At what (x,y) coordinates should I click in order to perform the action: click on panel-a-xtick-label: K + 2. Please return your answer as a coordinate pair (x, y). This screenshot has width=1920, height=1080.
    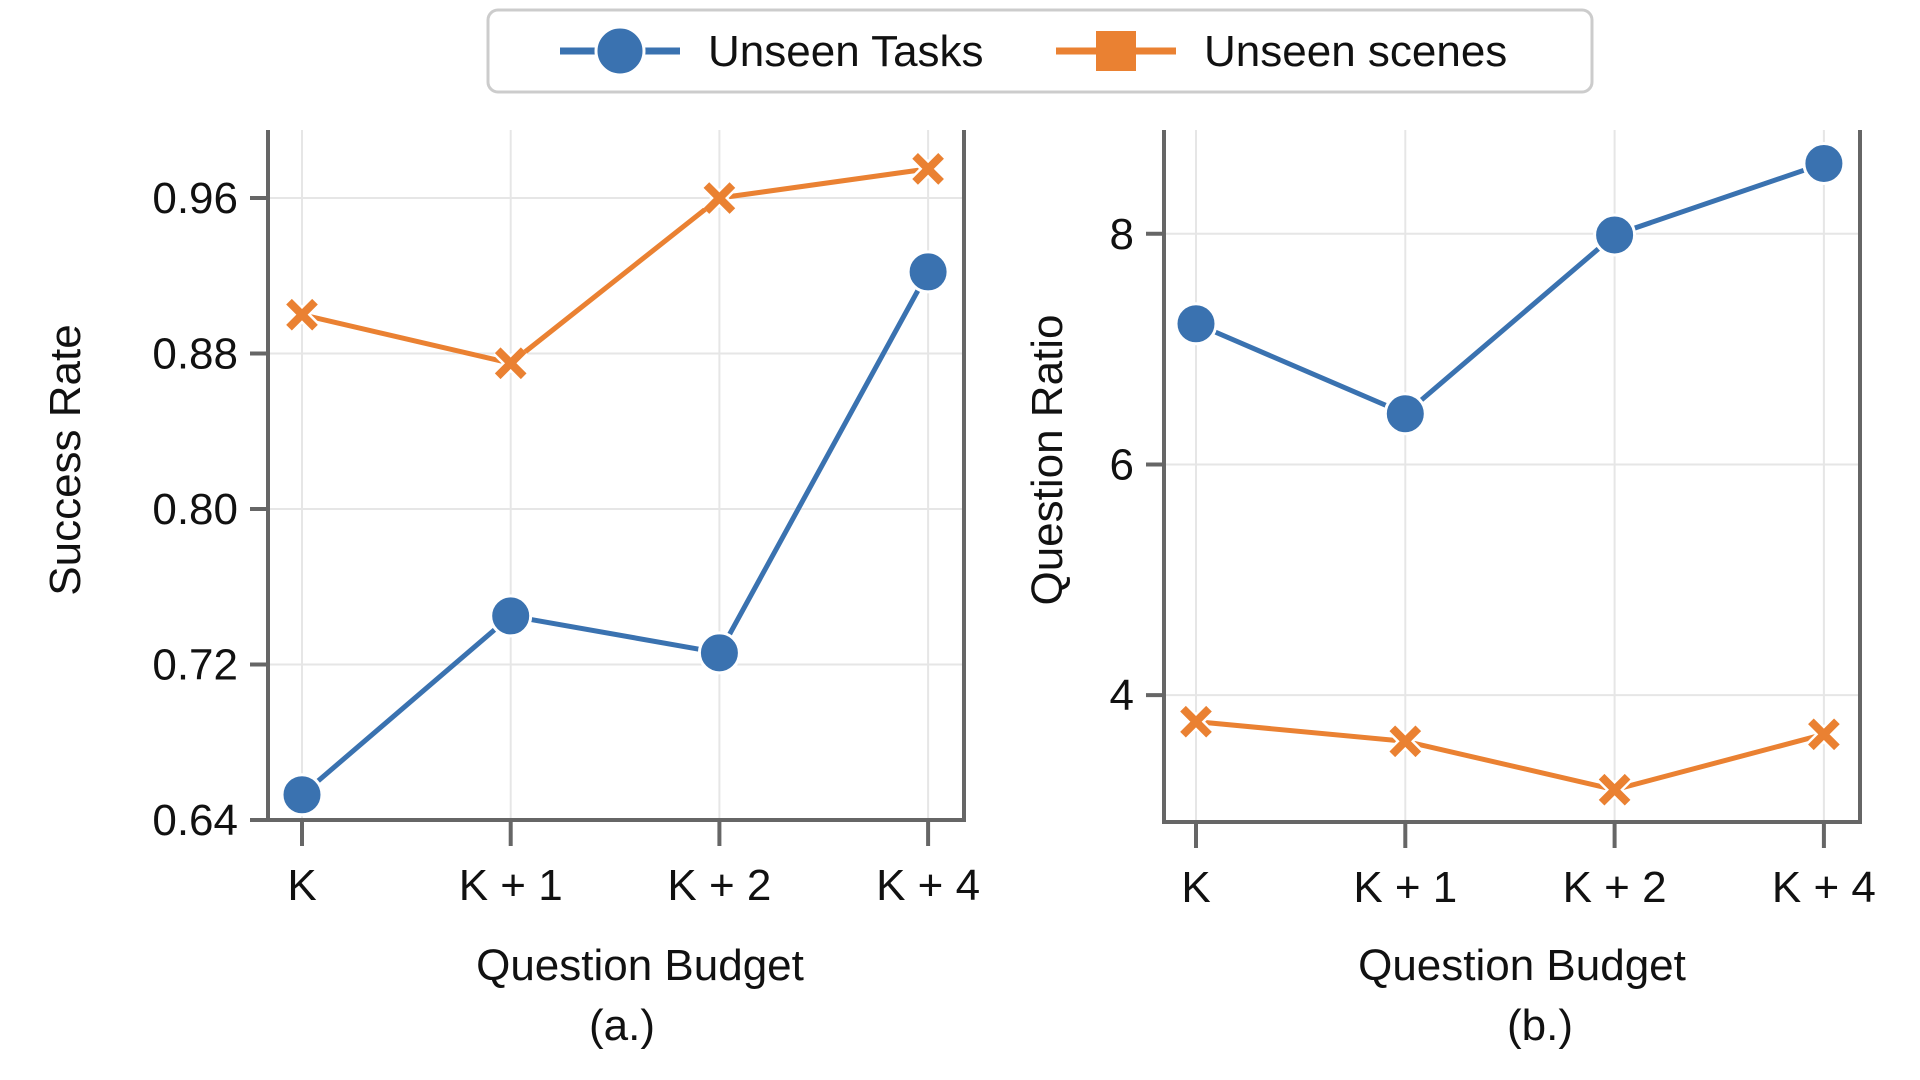
    Looking at the image, I should click on (719, 885).